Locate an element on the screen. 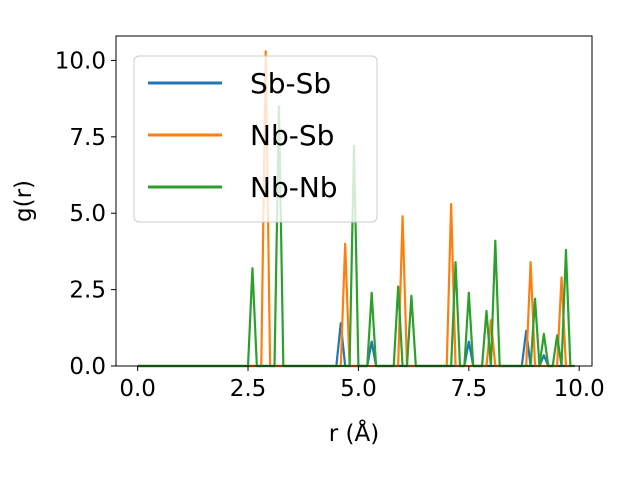 Image resolution: width=640 pixels, height=480 pixels. legend-label-nb-sb: Nb-Sb is located at coordinates (292, 135).